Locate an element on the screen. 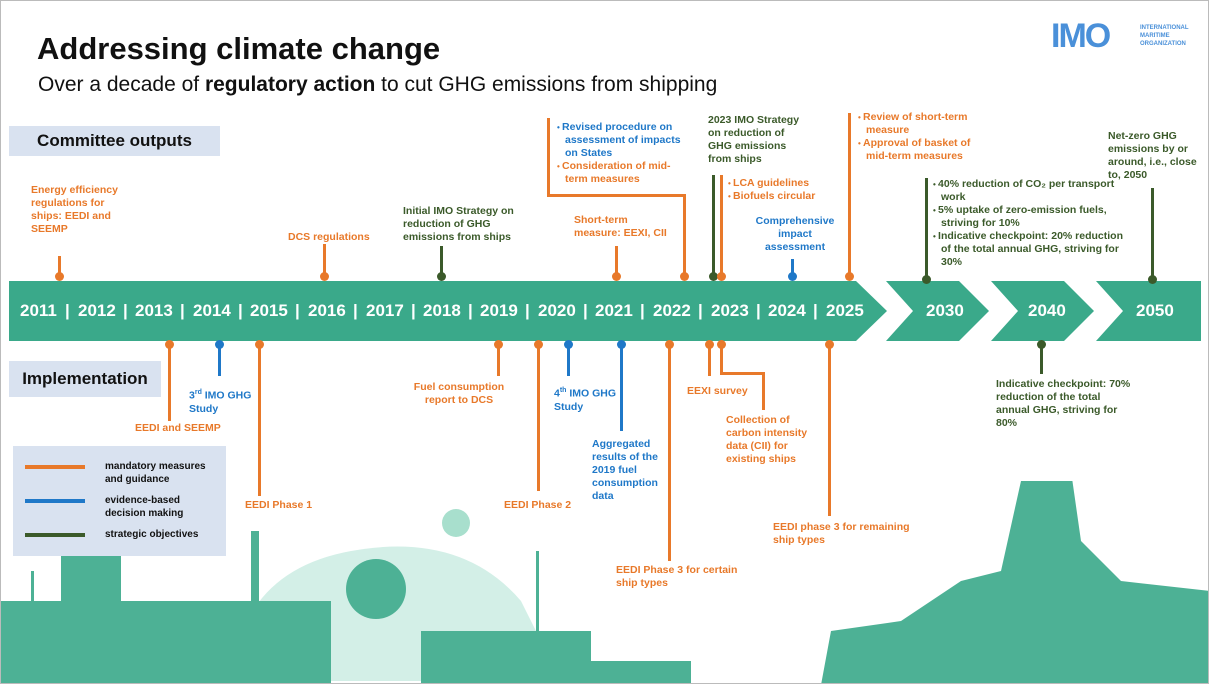 This screenshot has width=1209, height=684. eedi-phase3-remaining-text: EEDI phase 3 for remaining ship types is located at coordinates (841, 533).